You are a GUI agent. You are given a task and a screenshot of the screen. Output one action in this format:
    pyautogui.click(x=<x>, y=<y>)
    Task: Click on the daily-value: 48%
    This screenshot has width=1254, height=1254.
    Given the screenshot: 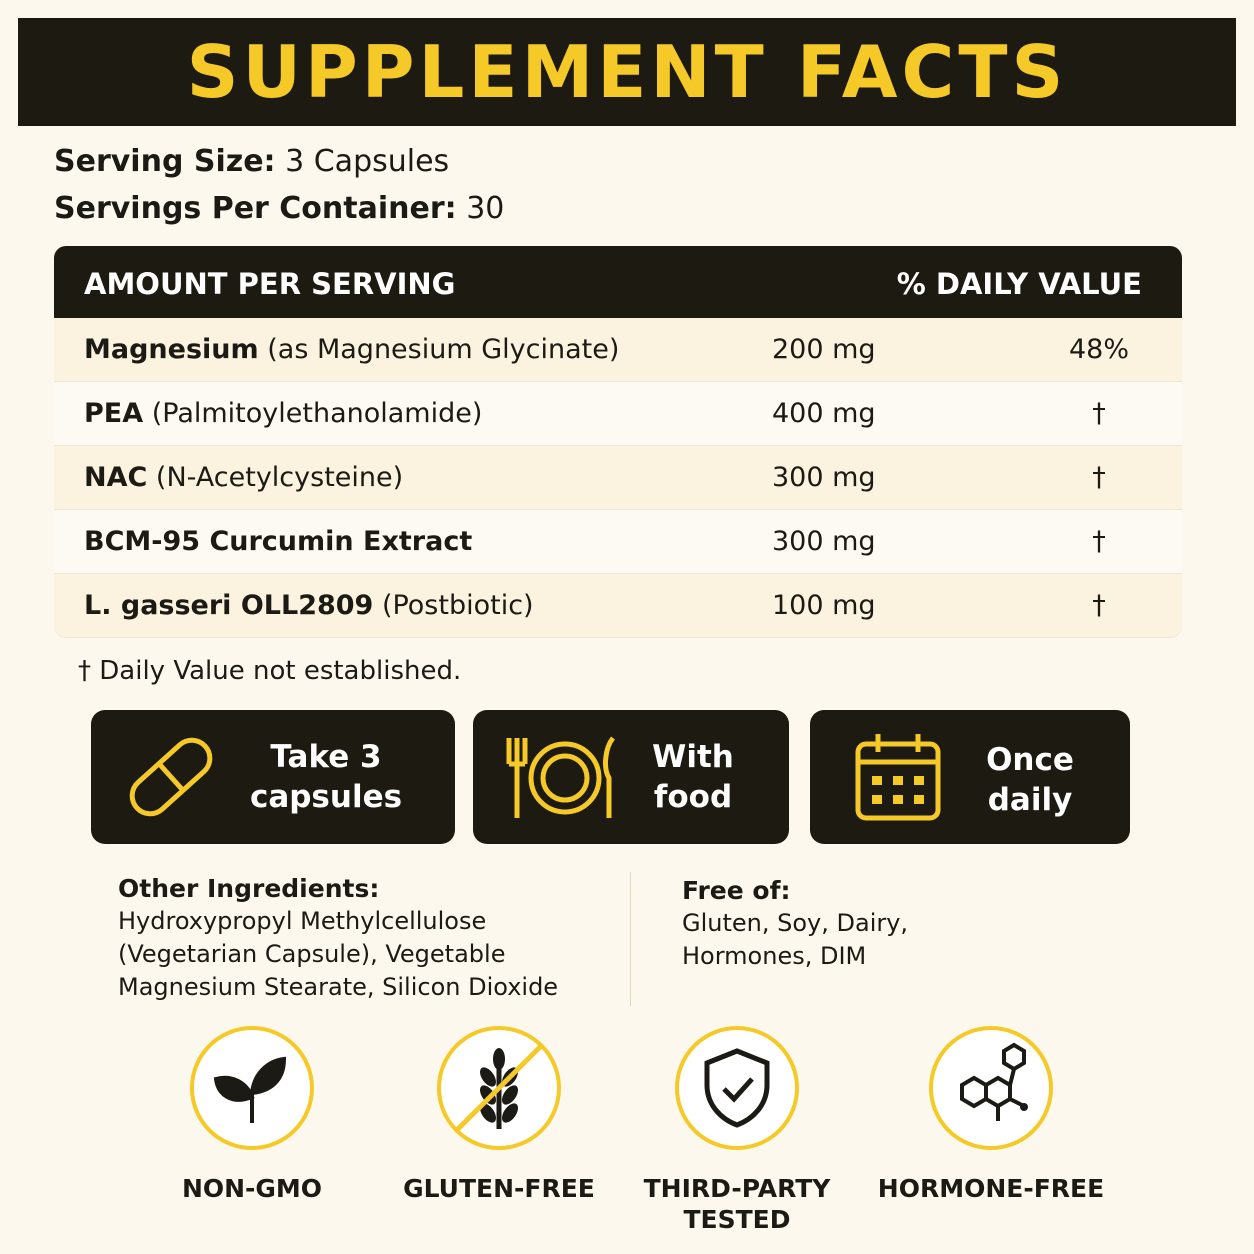 What is the action you would take?
    pyautogui.click(x=1098, y=349)
    